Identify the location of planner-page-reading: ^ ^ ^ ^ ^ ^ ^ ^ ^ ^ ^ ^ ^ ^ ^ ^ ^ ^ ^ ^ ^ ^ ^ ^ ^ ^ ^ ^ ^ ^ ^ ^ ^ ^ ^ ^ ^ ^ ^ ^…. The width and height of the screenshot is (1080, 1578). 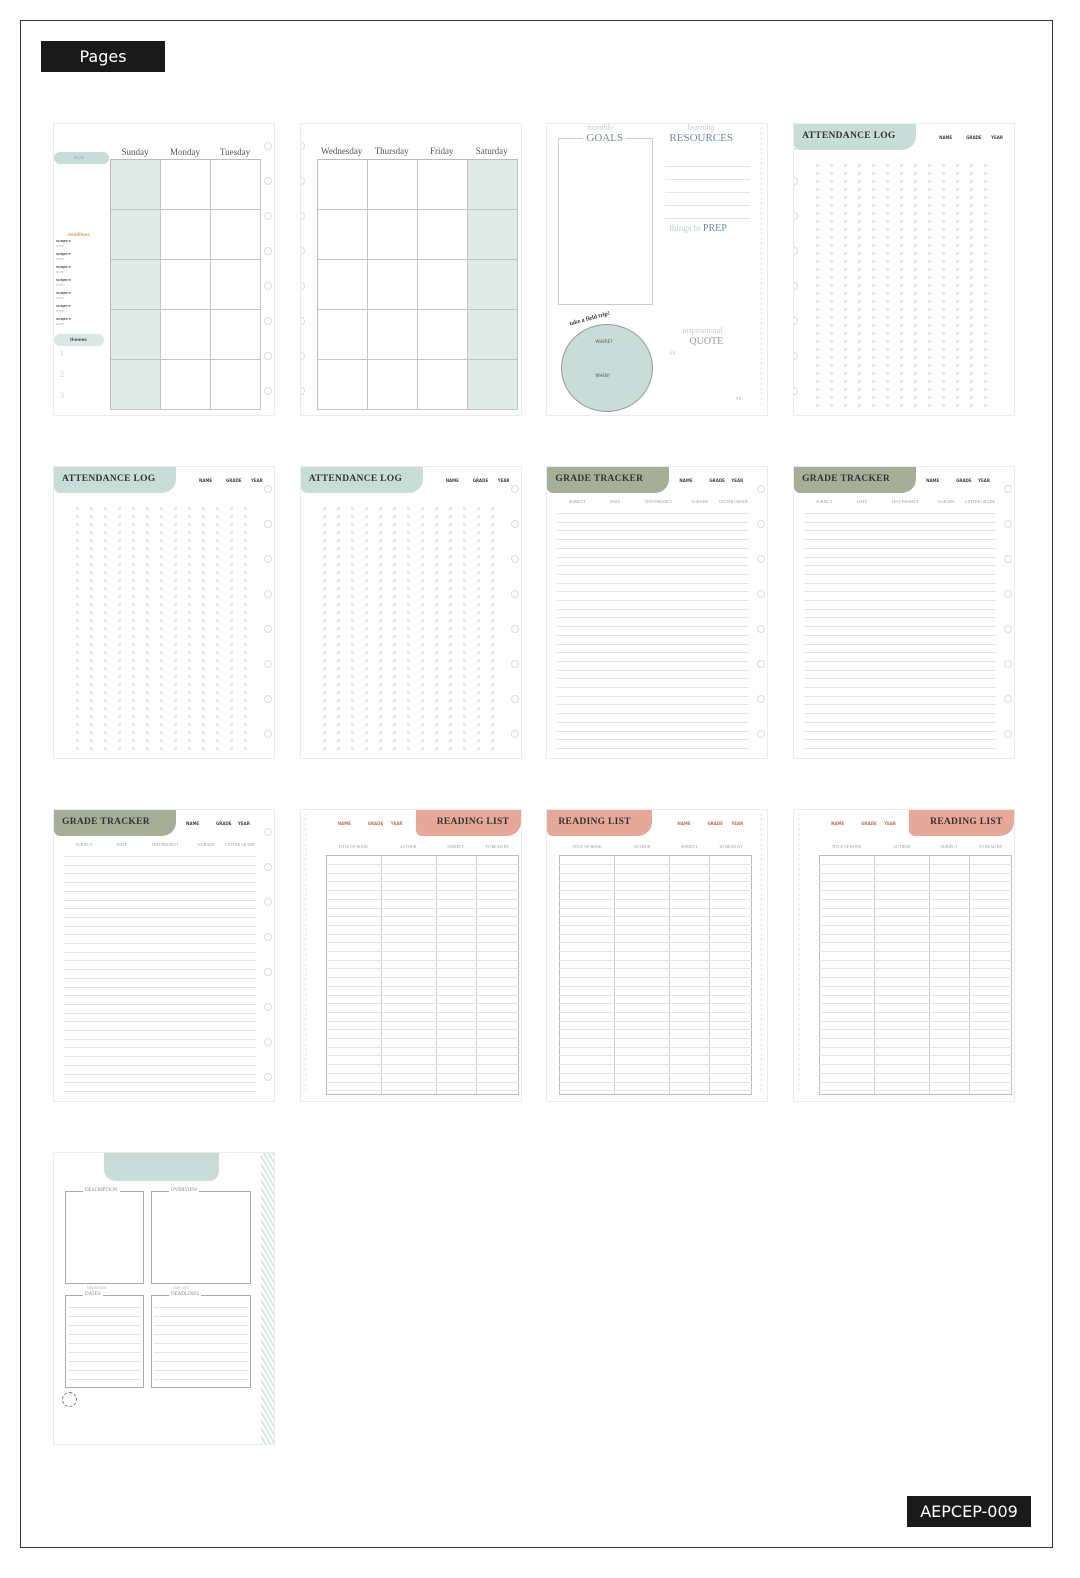
(657, 955).